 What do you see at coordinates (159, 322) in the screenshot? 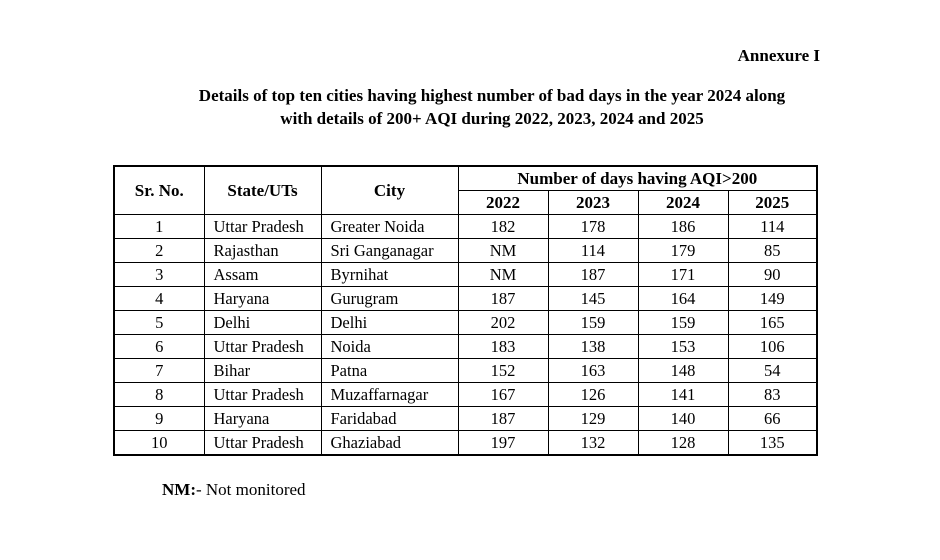
I see `sr-no-cell: 5` at bounding box center [159, 322].